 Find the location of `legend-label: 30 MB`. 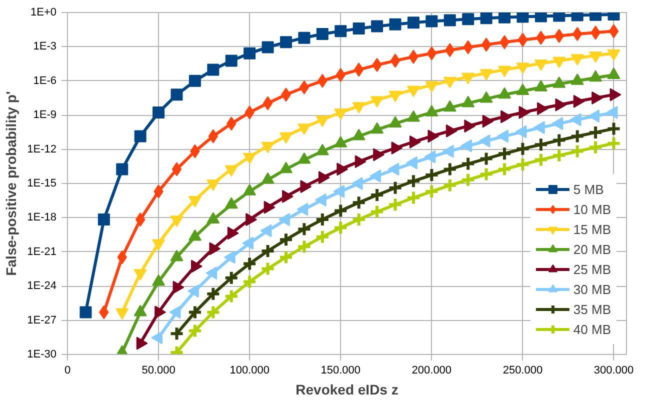

legend-label: 30 MB is located at coordinates (592, 289).